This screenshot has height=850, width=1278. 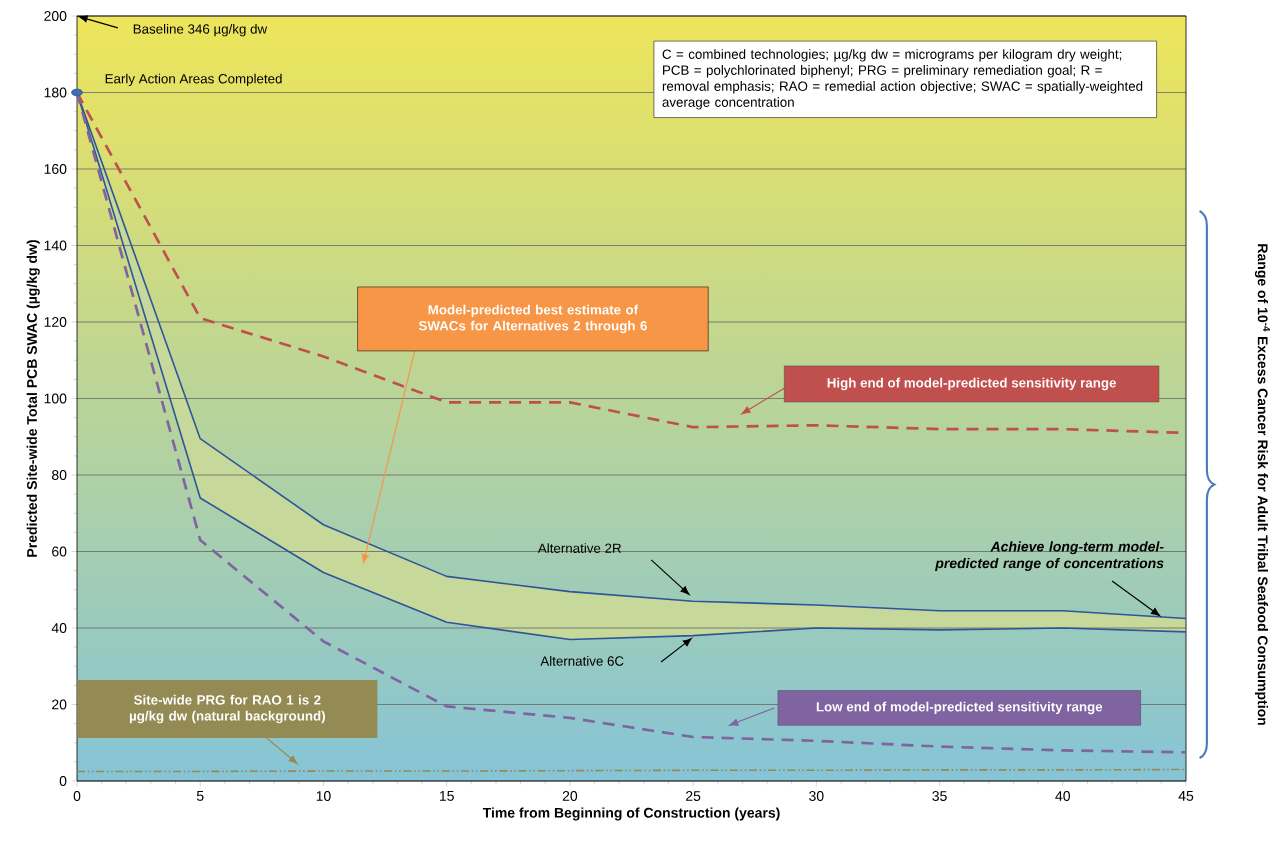 What do you see at coordinates (63, 781) in the screenshot?
I see `y-tick-label: 0` at bounding box center [63, 781].